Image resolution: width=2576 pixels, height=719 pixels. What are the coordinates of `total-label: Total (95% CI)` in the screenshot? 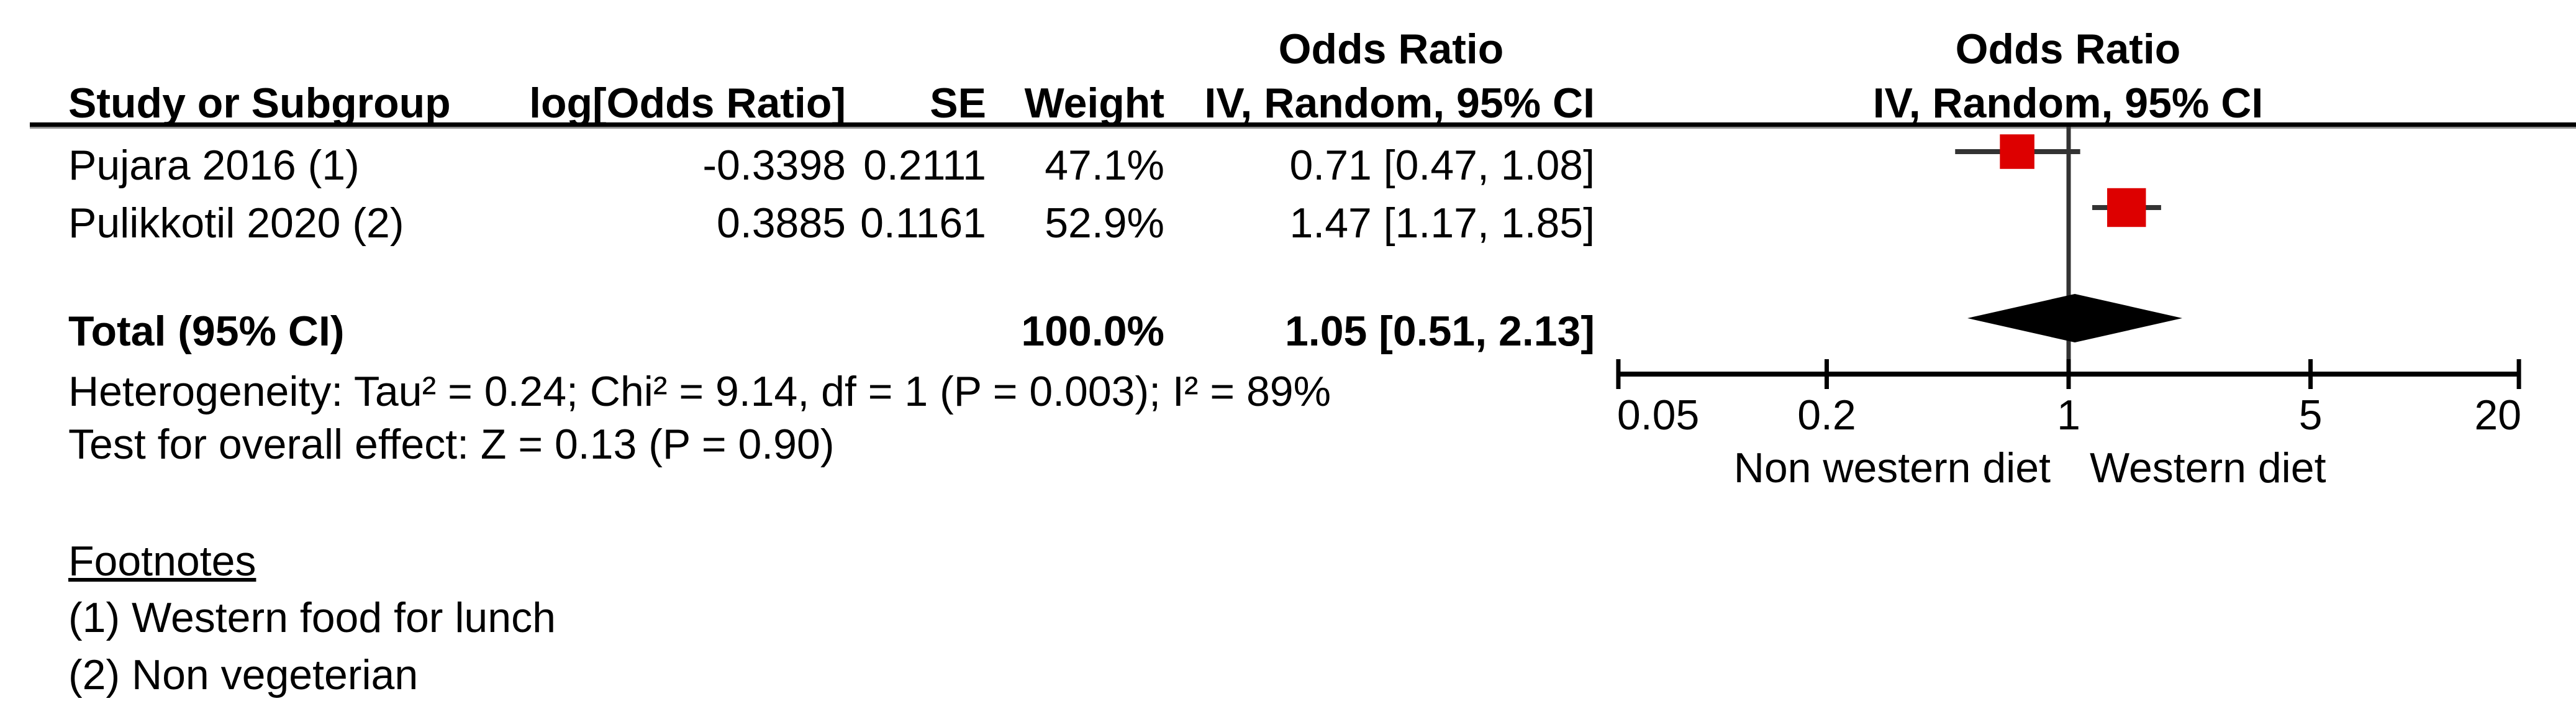 It's located at (206, 331).